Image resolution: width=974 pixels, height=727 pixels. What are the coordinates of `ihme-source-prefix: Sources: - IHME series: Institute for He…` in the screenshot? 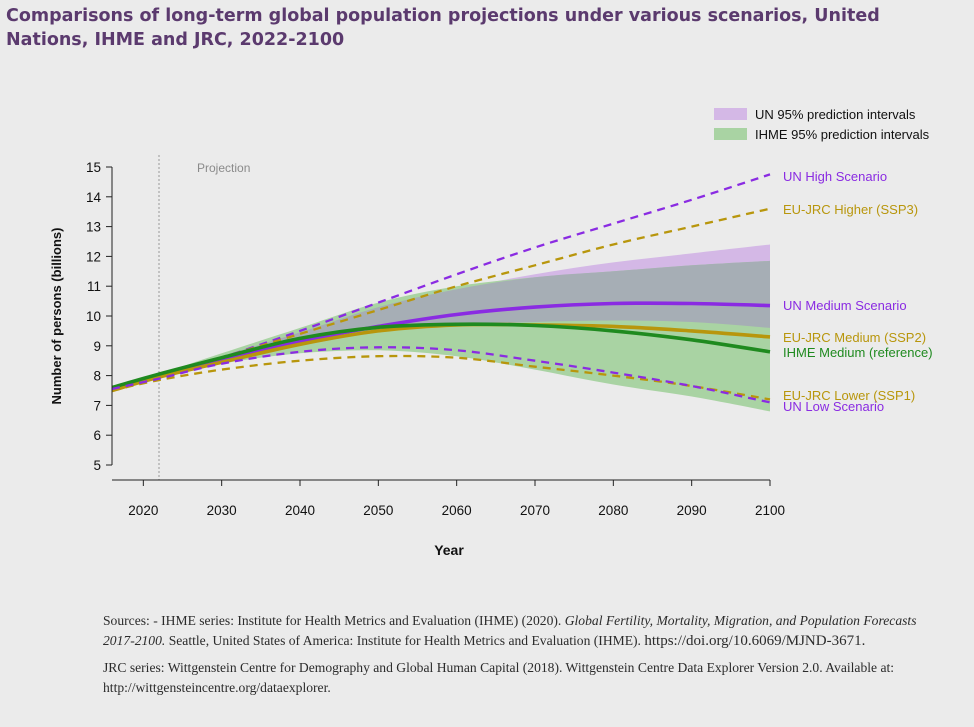 It's located at (334, 620).